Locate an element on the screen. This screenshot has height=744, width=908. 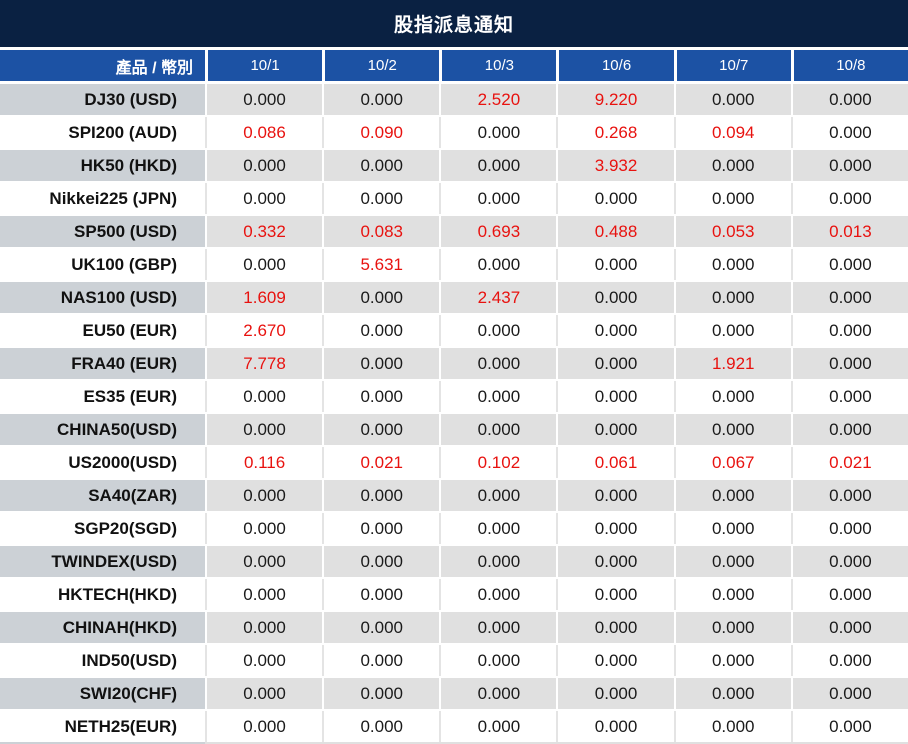
dividend-value: 0.083 is located at coordinates (381, 231).